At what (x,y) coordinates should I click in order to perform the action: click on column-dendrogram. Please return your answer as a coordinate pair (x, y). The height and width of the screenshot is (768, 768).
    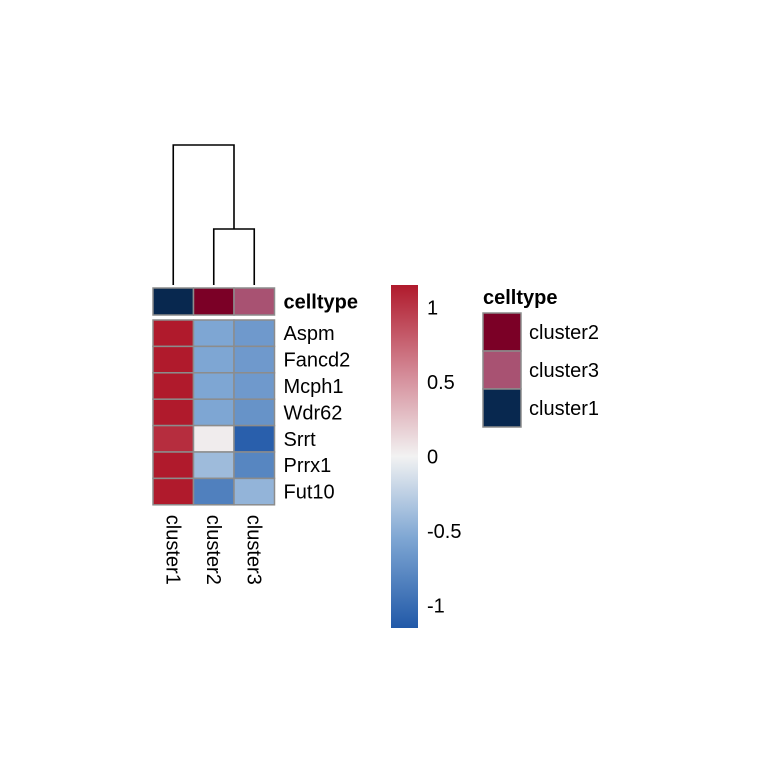
    Looking at the image, I should click on (214, 214).